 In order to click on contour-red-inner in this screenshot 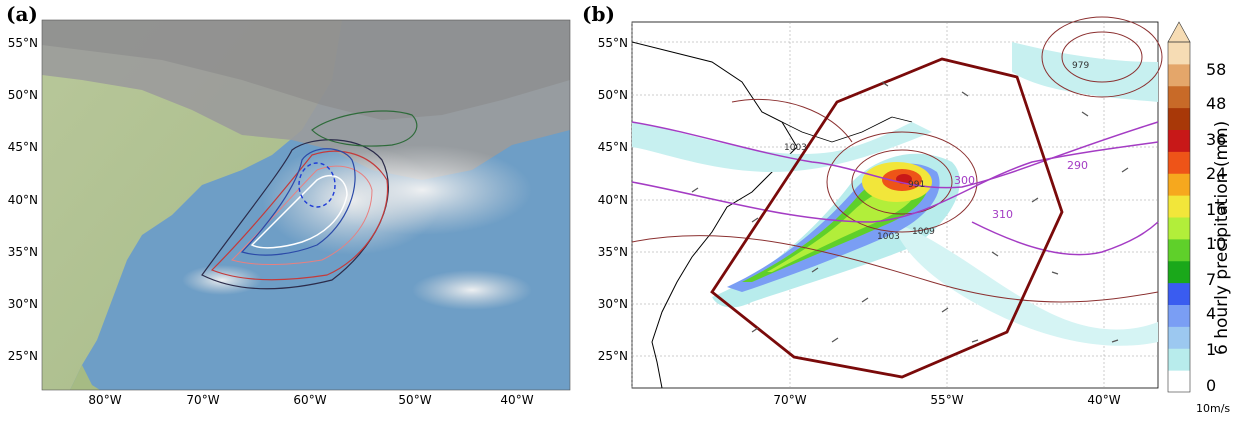, I will do `click(302, 215)`.